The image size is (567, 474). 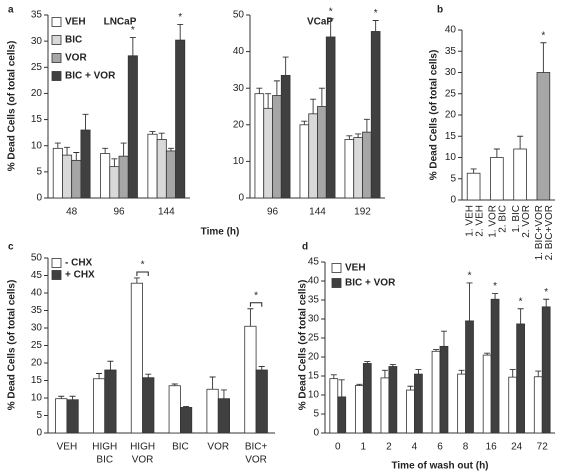 I want to click on y-axis-label: % Dead Cells (of total cells), so click(x=12, y=345).